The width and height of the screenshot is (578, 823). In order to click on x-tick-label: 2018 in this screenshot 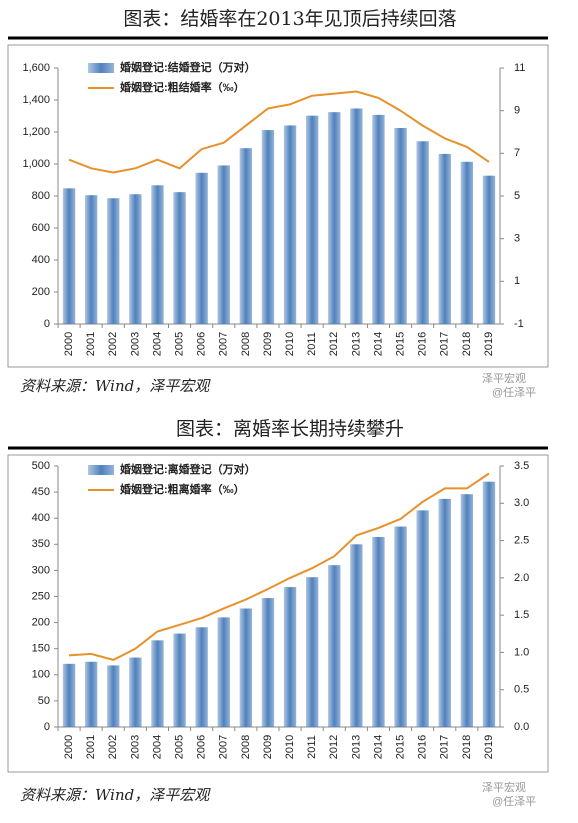, I will do `click(467, 344)`.